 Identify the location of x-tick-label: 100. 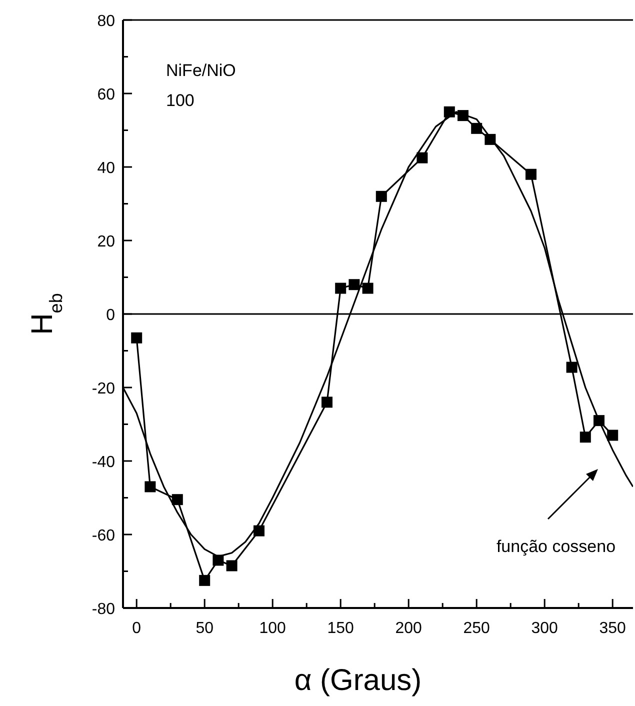
(272, 628).